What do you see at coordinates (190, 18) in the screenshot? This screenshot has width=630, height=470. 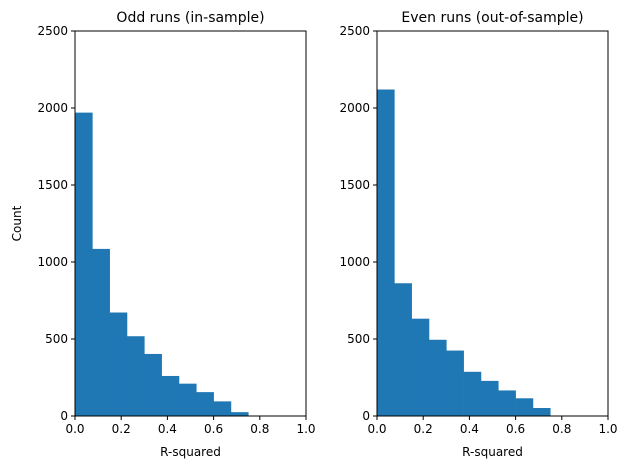 I see `chart-title: Odd runs (in-sample)` at bounding box center [190, 18].